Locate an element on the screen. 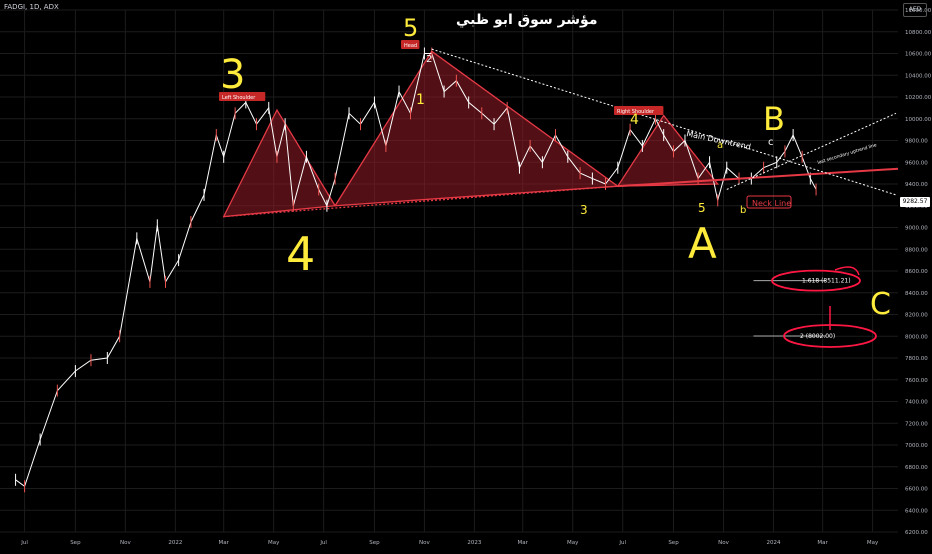 This screenshot has width=932, height=554. ticker-label: FADGI, 1D, ADX is located at coordinates (31, 7).